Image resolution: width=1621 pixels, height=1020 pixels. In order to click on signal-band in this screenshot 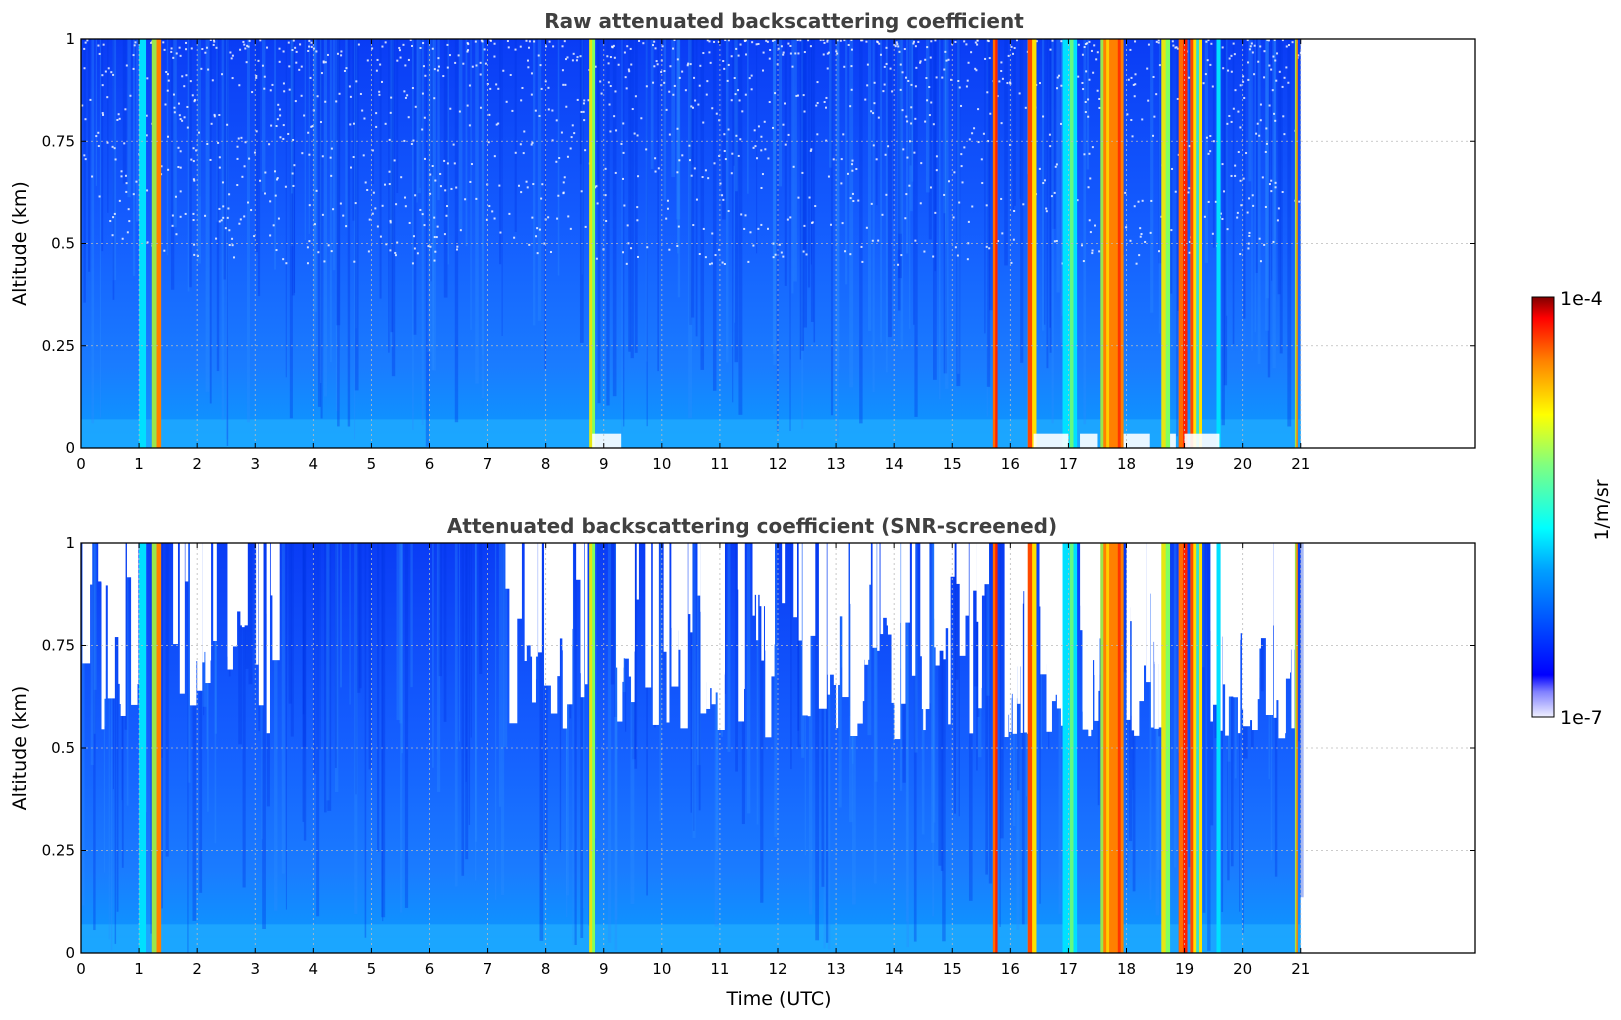, I will do `click(1183, 748)`.